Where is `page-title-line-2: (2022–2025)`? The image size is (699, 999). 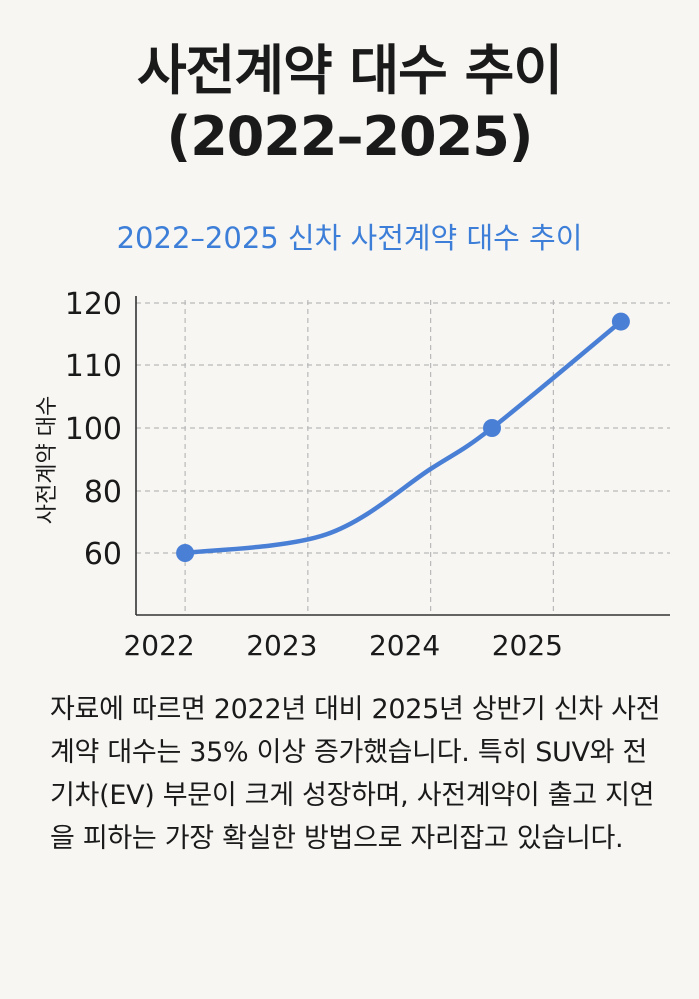 page-title-line-2: (2022–2025) is located at coordinates (350, 136).